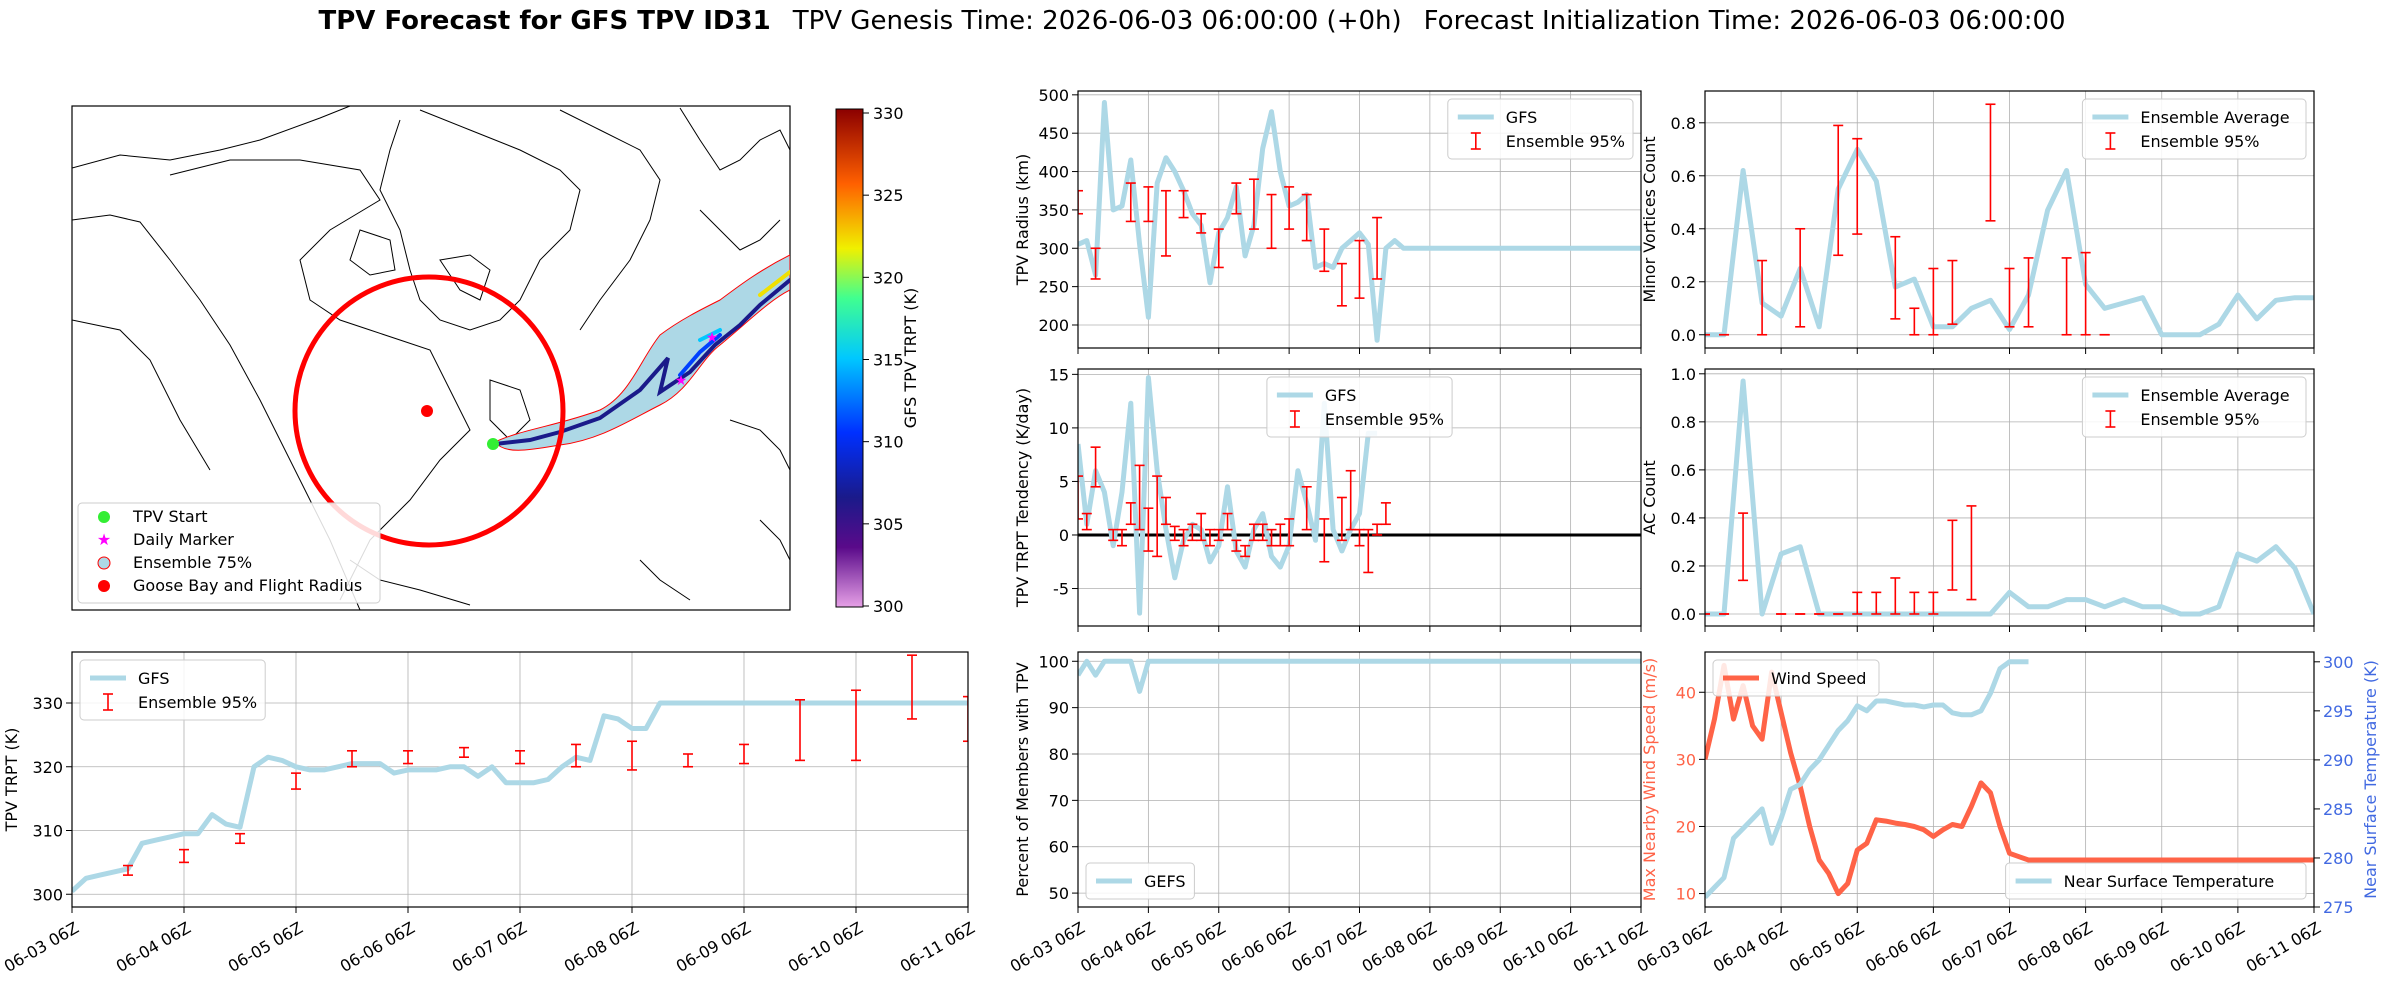 The width and height of the screenshot is (2384, 982). I want to click on y-tick-label: 310, so click(47, 831).